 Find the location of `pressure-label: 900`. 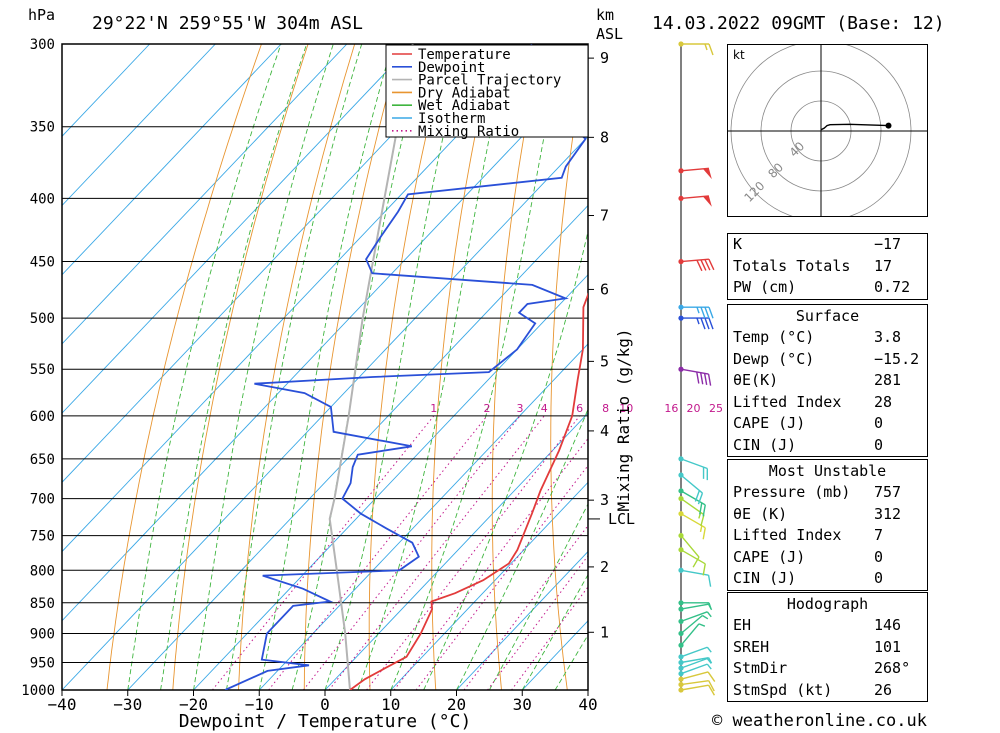

pressure-label: 900 is located at coordinates (42, 634).